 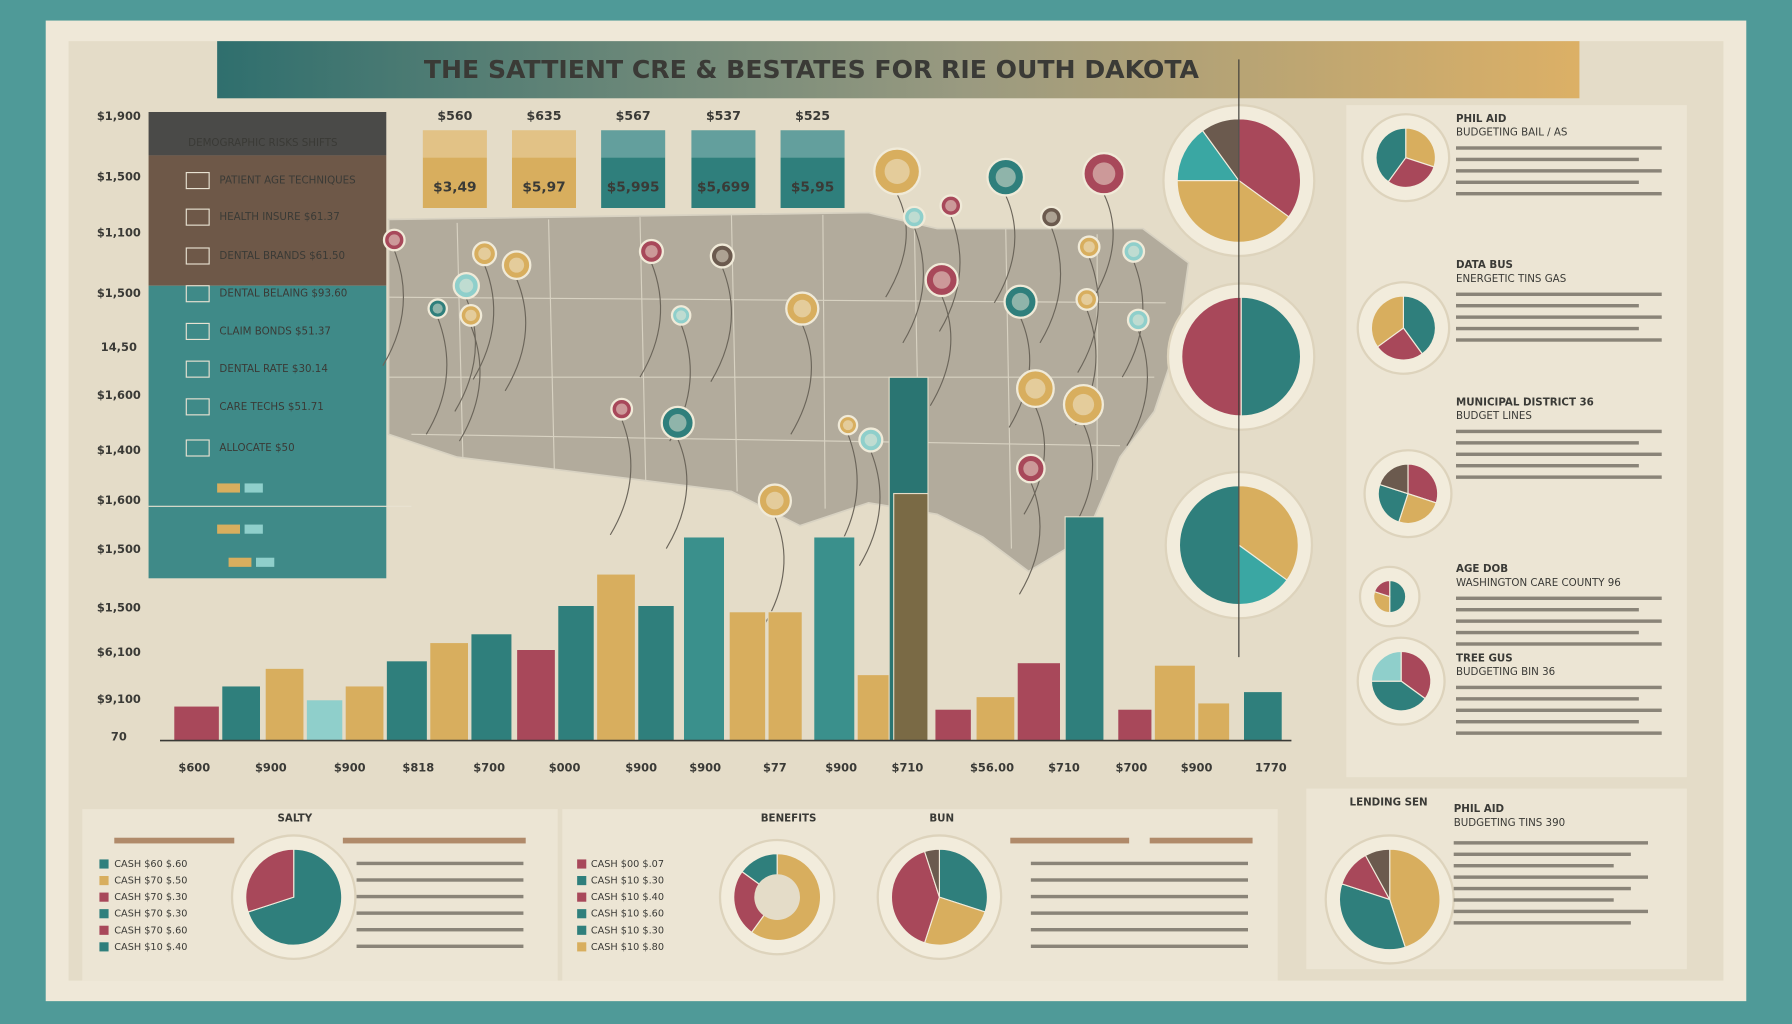 What do you see at coordinates (194, 768) in the screenshot?
I see `x-axis-label: $600` at bounding box center [194, 768].